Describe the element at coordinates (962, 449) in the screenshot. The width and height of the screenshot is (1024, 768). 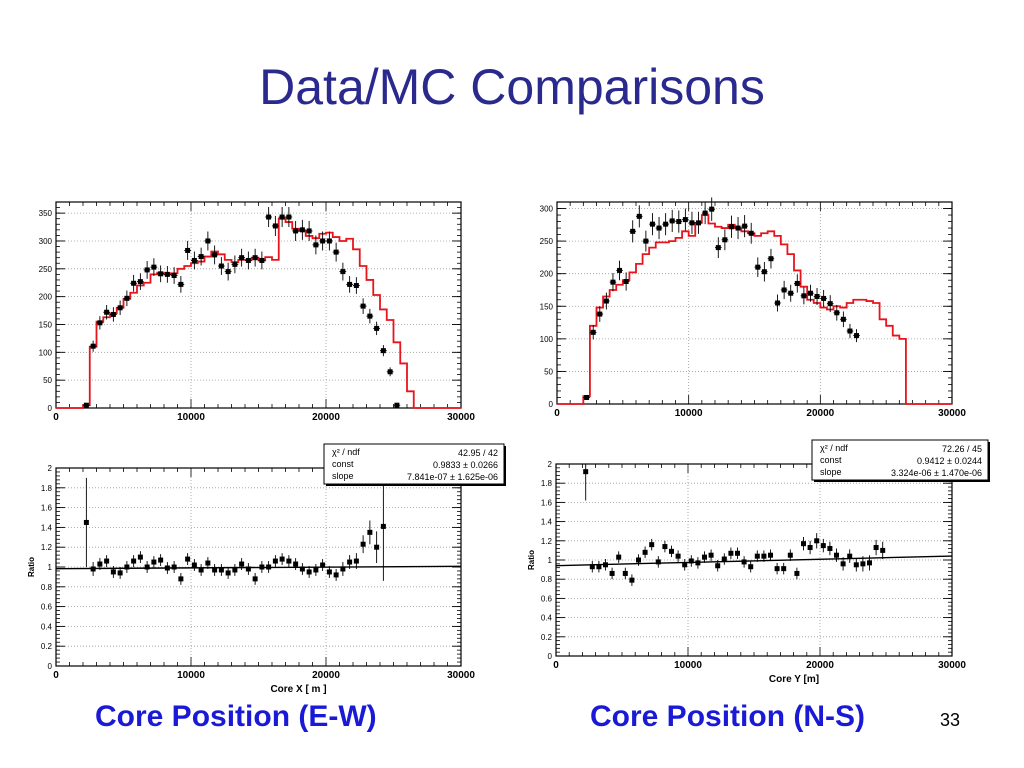
I see `stats-value: 72.26 / 45` at that location.